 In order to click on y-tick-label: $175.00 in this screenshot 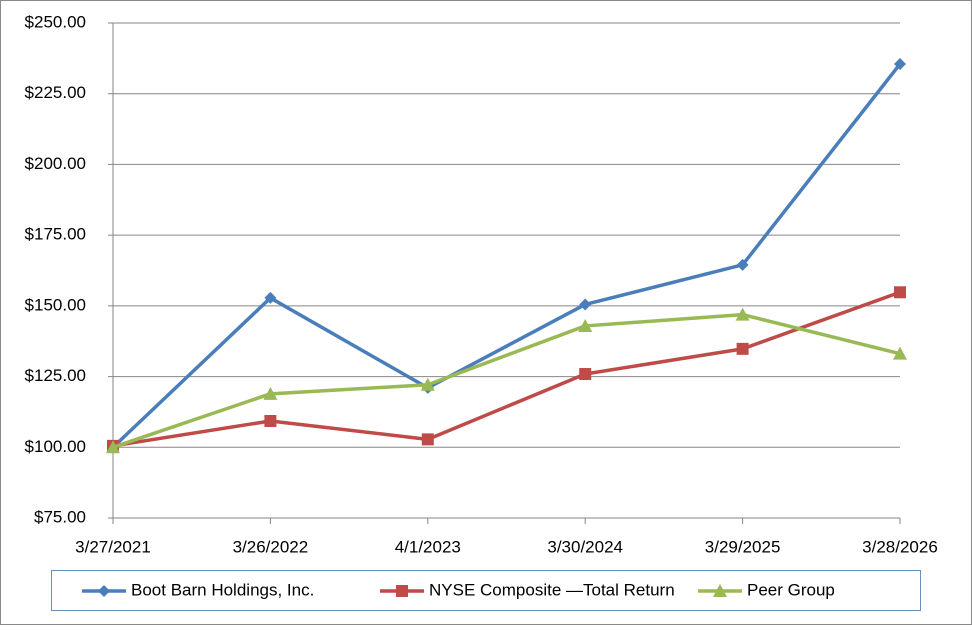, I will do `click(55, 234)`.